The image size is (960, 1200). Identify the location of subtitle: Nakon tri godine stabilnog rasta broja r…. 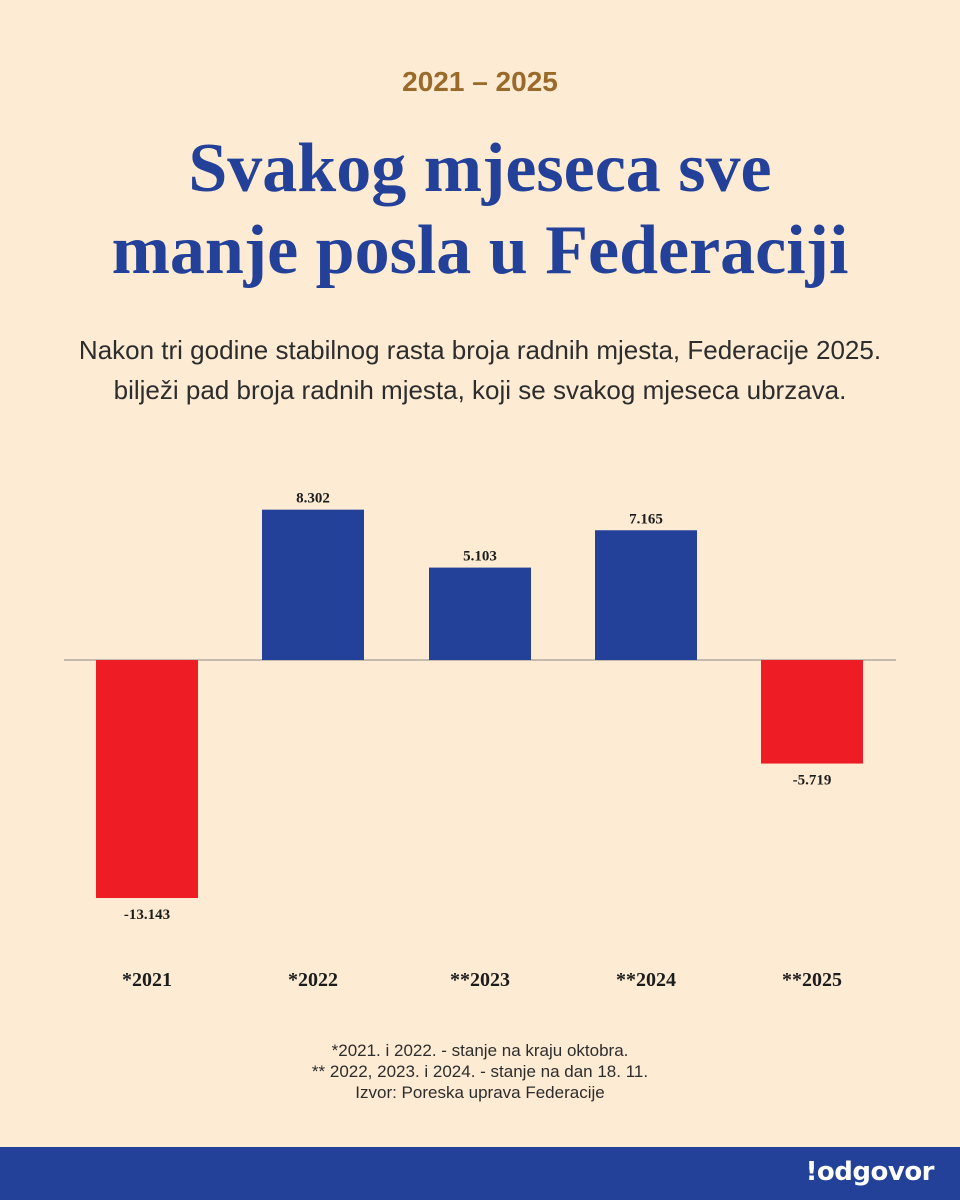
(480, 370).